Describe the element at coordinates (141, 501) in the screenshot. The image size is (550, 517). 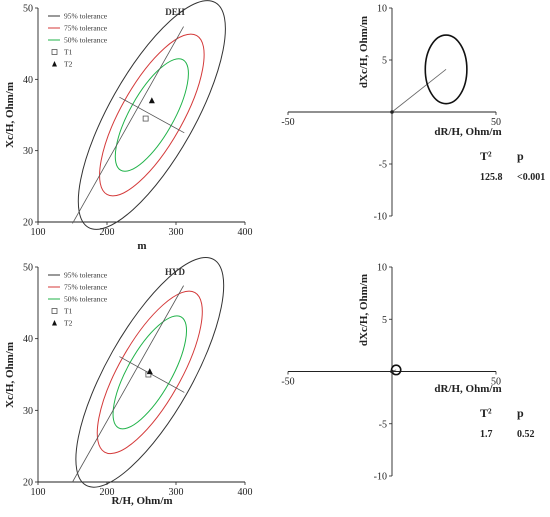
I see `x-axis-label: R/H, Ohm/m` at that location.